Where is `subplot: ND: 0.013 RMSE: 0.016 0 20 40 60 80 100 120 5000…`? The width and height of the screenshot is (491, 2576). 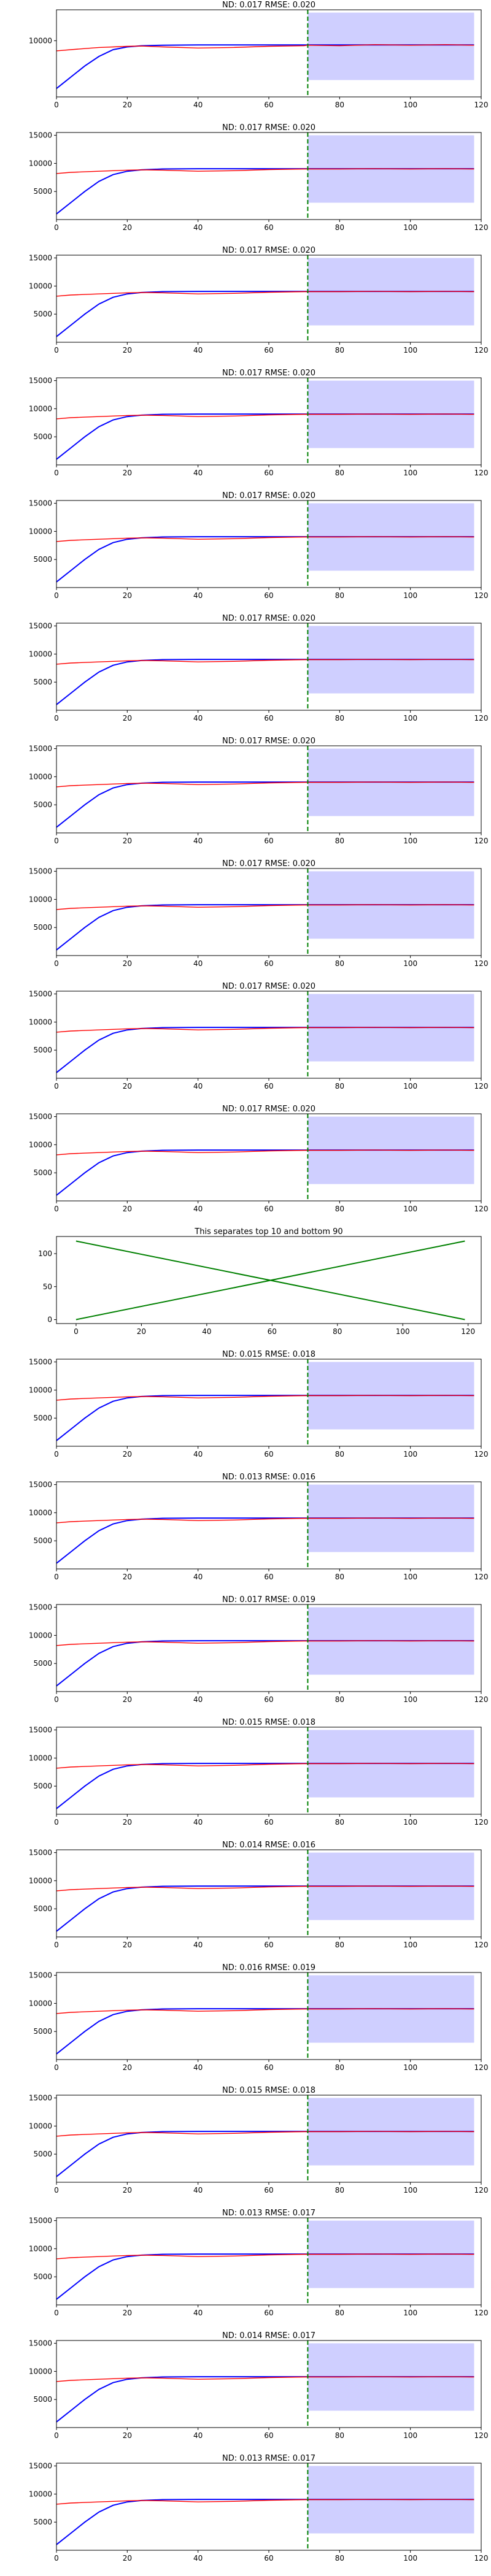
subplot: ND: 0.013 RMSE: 0.016 0 20 40 60 80 100 120 5000… is located at coordinates (259, 1527).